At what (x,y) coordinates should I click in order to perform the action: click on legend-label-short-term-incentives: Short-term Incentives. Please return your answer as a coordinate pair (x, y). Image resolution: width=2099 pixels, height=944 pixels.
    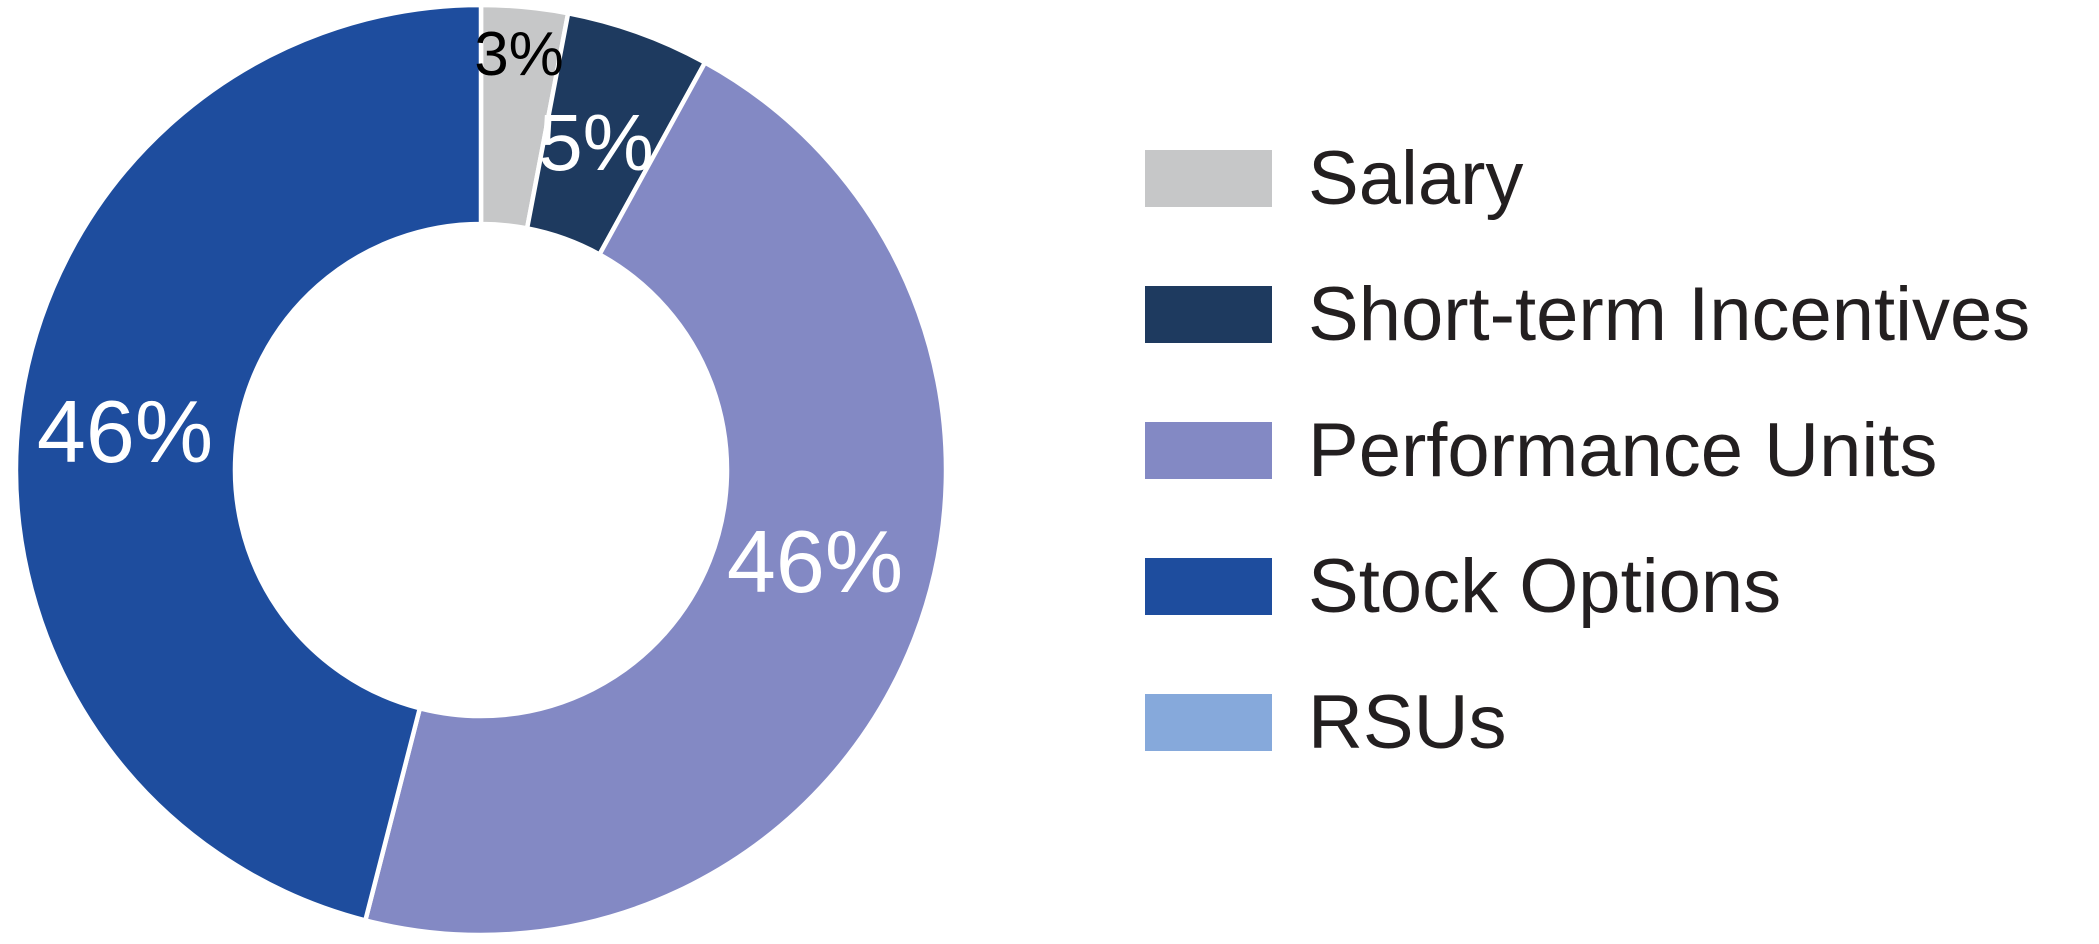
    Looking at the image, I should click on (1669, 314).